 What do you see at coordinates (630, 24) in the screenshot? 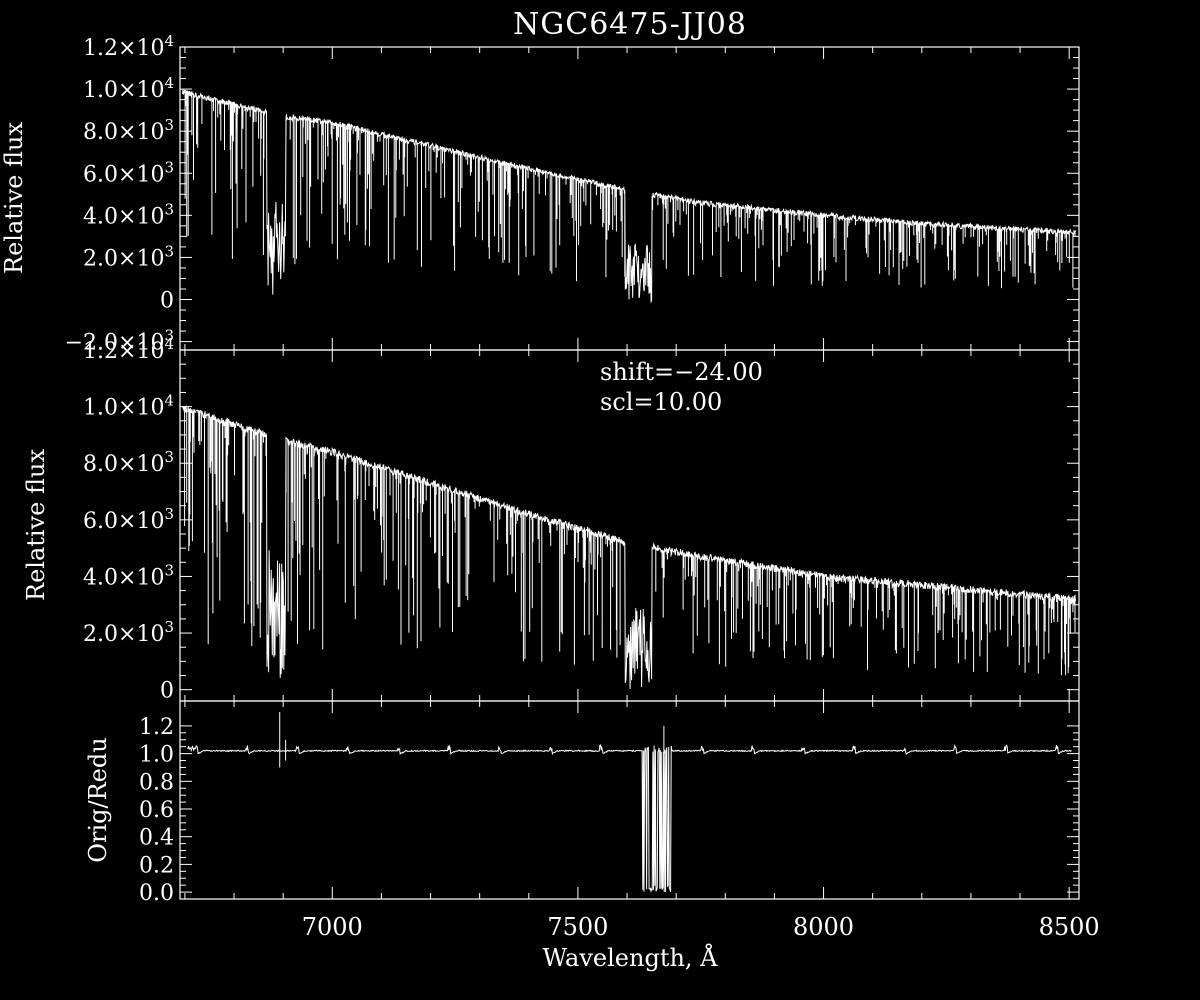
I see `chart-title: NGC6475-JJ08` at bounding box center [630, 24].